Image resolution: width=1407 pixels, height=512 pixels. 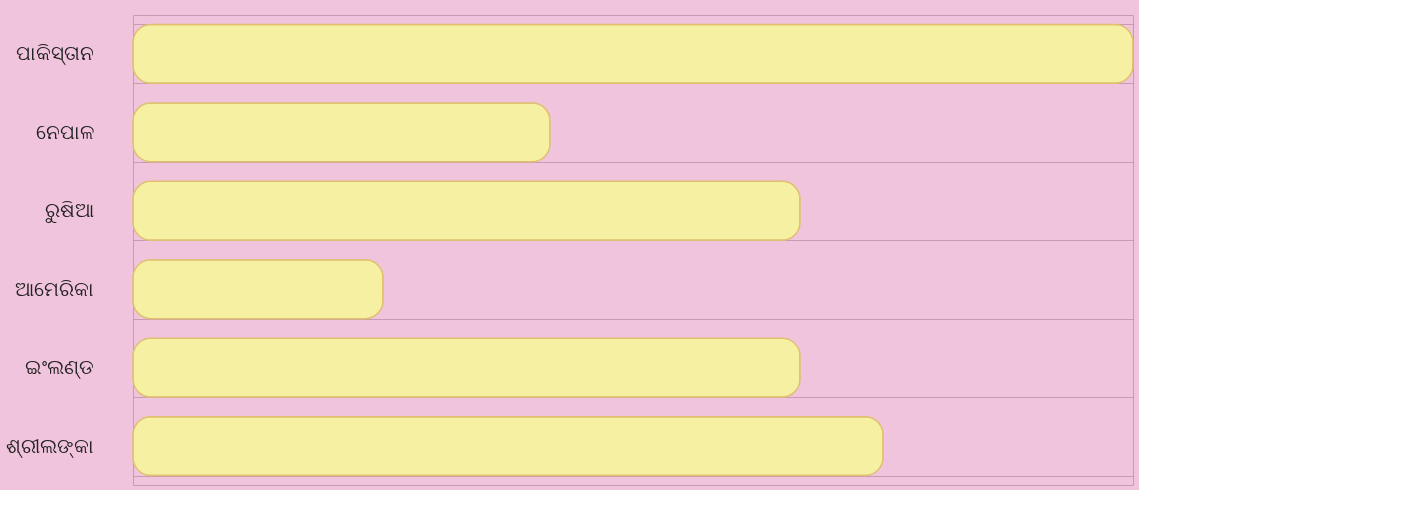 I want to click on y-tick-label: ପାକିସ୍ତାନ, so click(x=54, y=53).